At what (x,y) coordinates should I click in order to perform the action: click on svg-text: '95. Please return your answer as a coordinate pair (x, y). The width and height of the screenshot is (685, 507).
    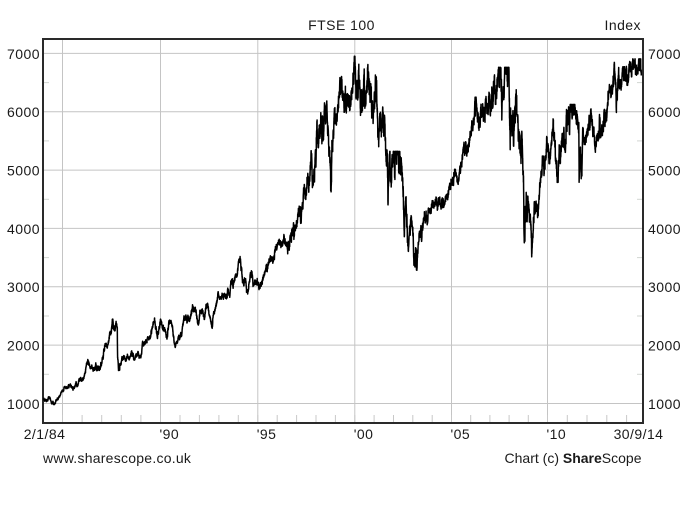
    Looking at the image, I should click on (267, 434).